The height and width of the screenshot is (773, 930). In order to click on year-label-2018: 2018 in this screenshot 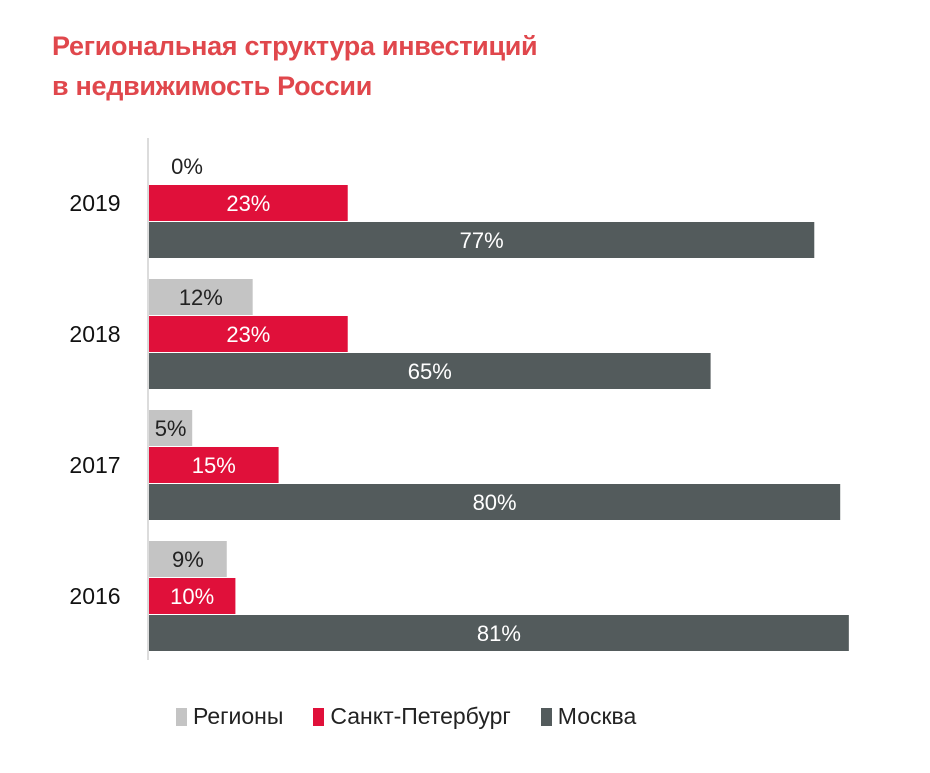, I will do `click(94, 334)`.